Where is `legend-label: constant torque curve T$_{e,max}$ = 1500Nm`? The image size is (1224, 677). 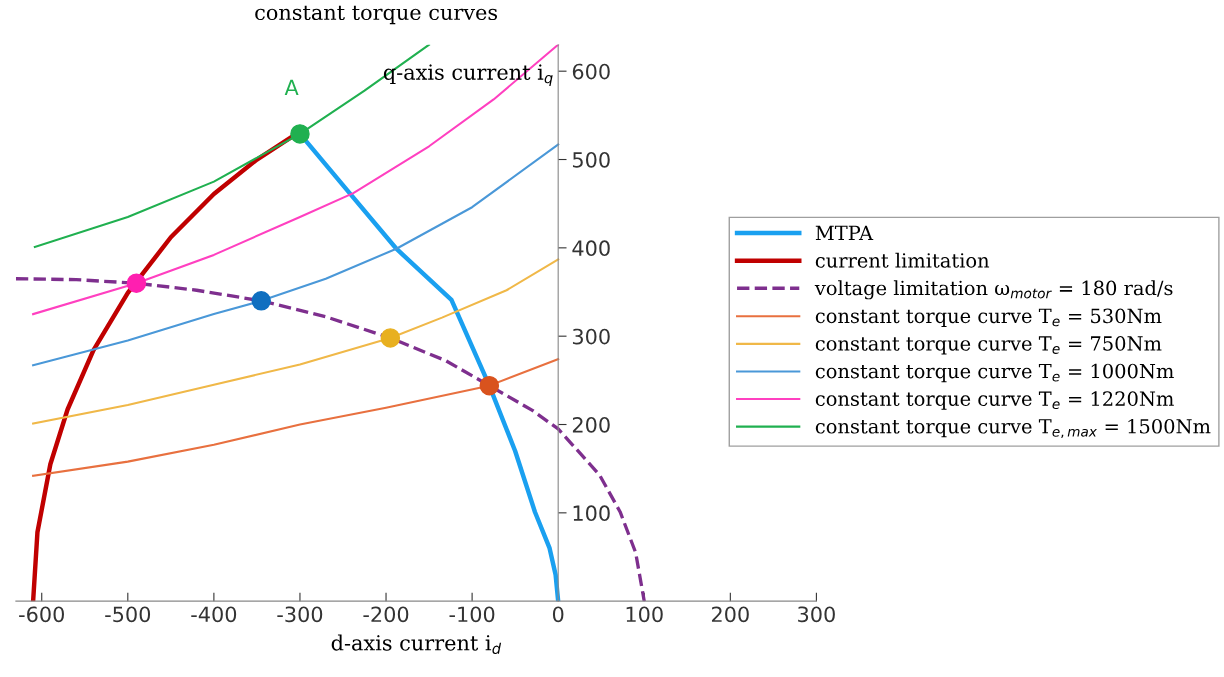
legend-label: constant torque curve T$_{e,max}$ = 1500Nm is located at coordinates (1013, 428).